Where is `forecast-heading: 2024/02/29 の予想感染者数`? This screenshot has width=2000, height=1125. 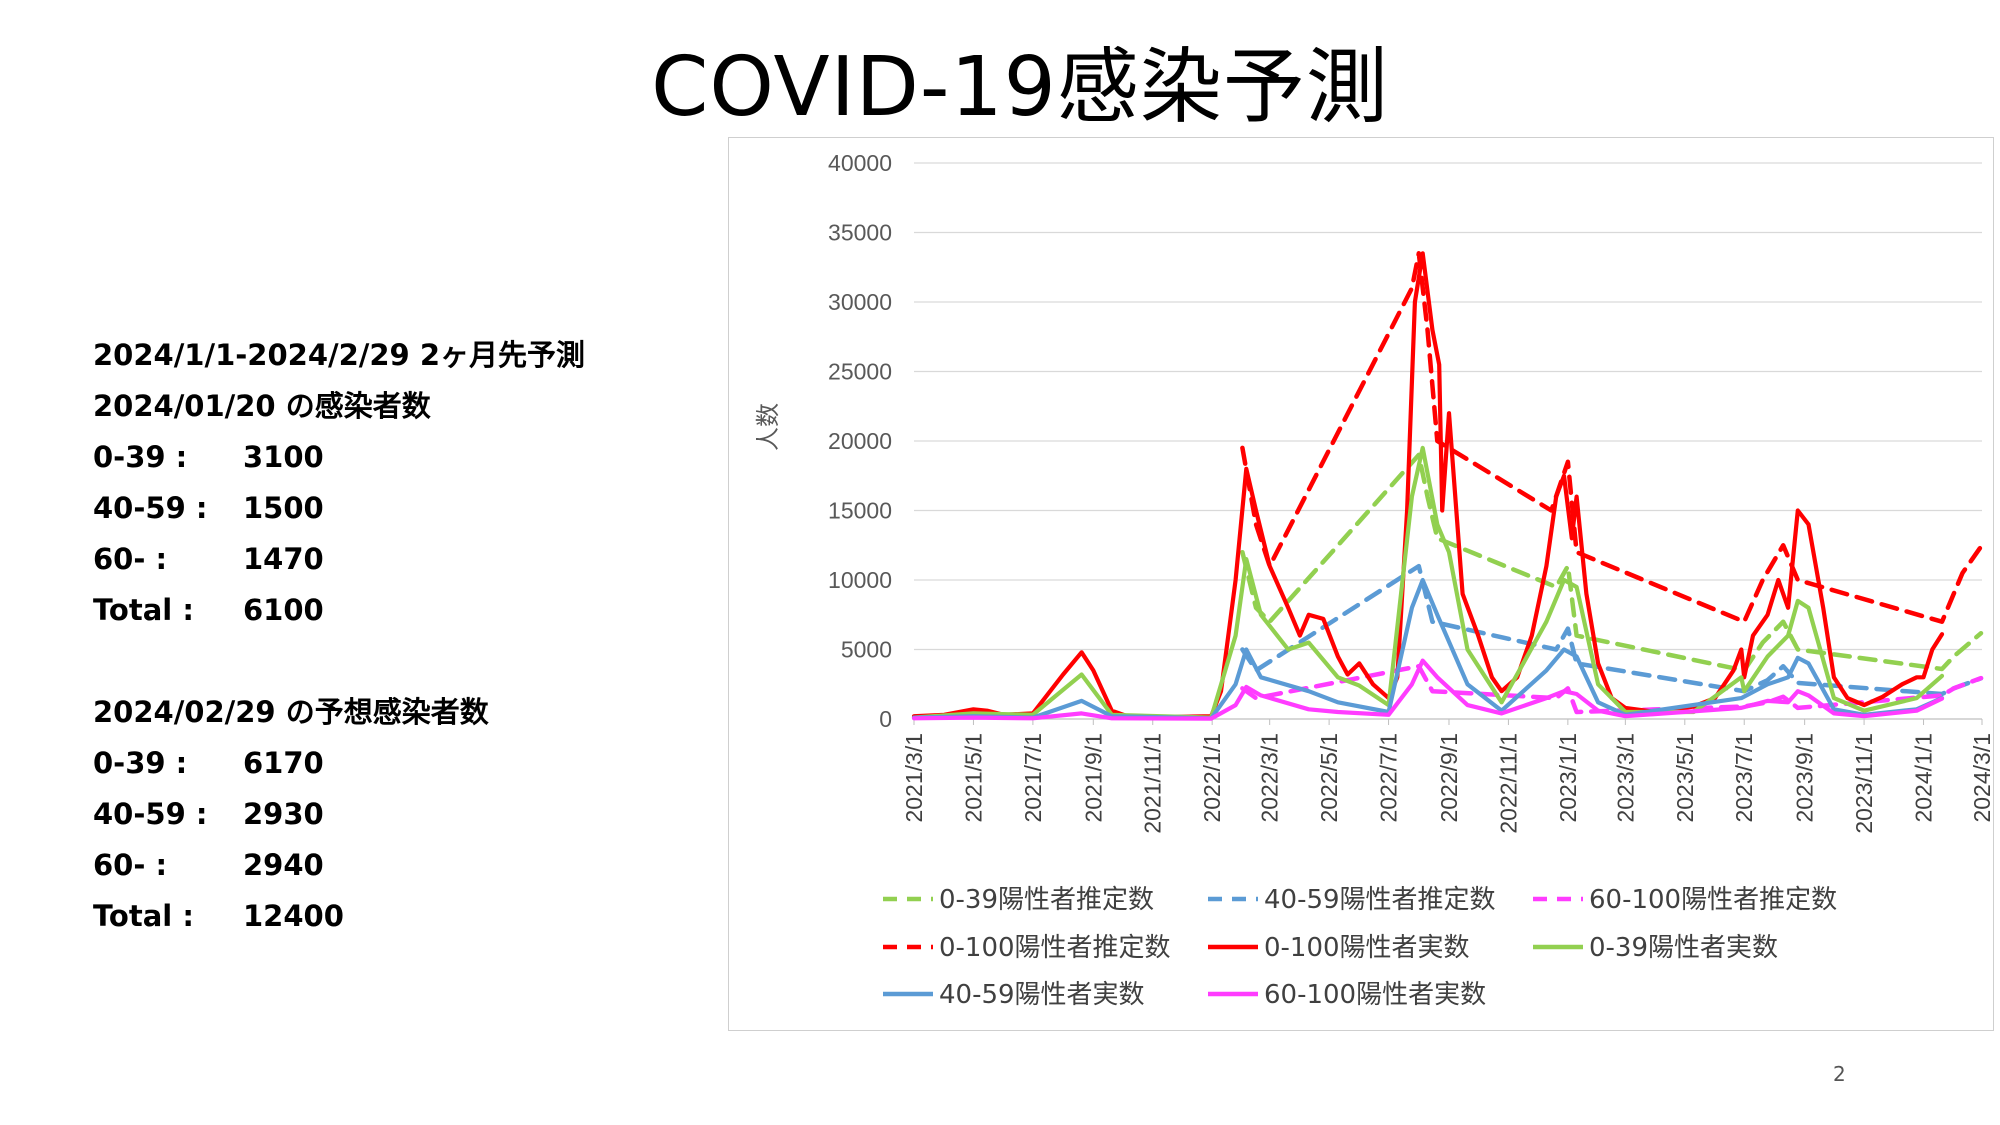
forecast-heading: 2024/02/29 の予想感染者数 is located at coordinates (291, 712).